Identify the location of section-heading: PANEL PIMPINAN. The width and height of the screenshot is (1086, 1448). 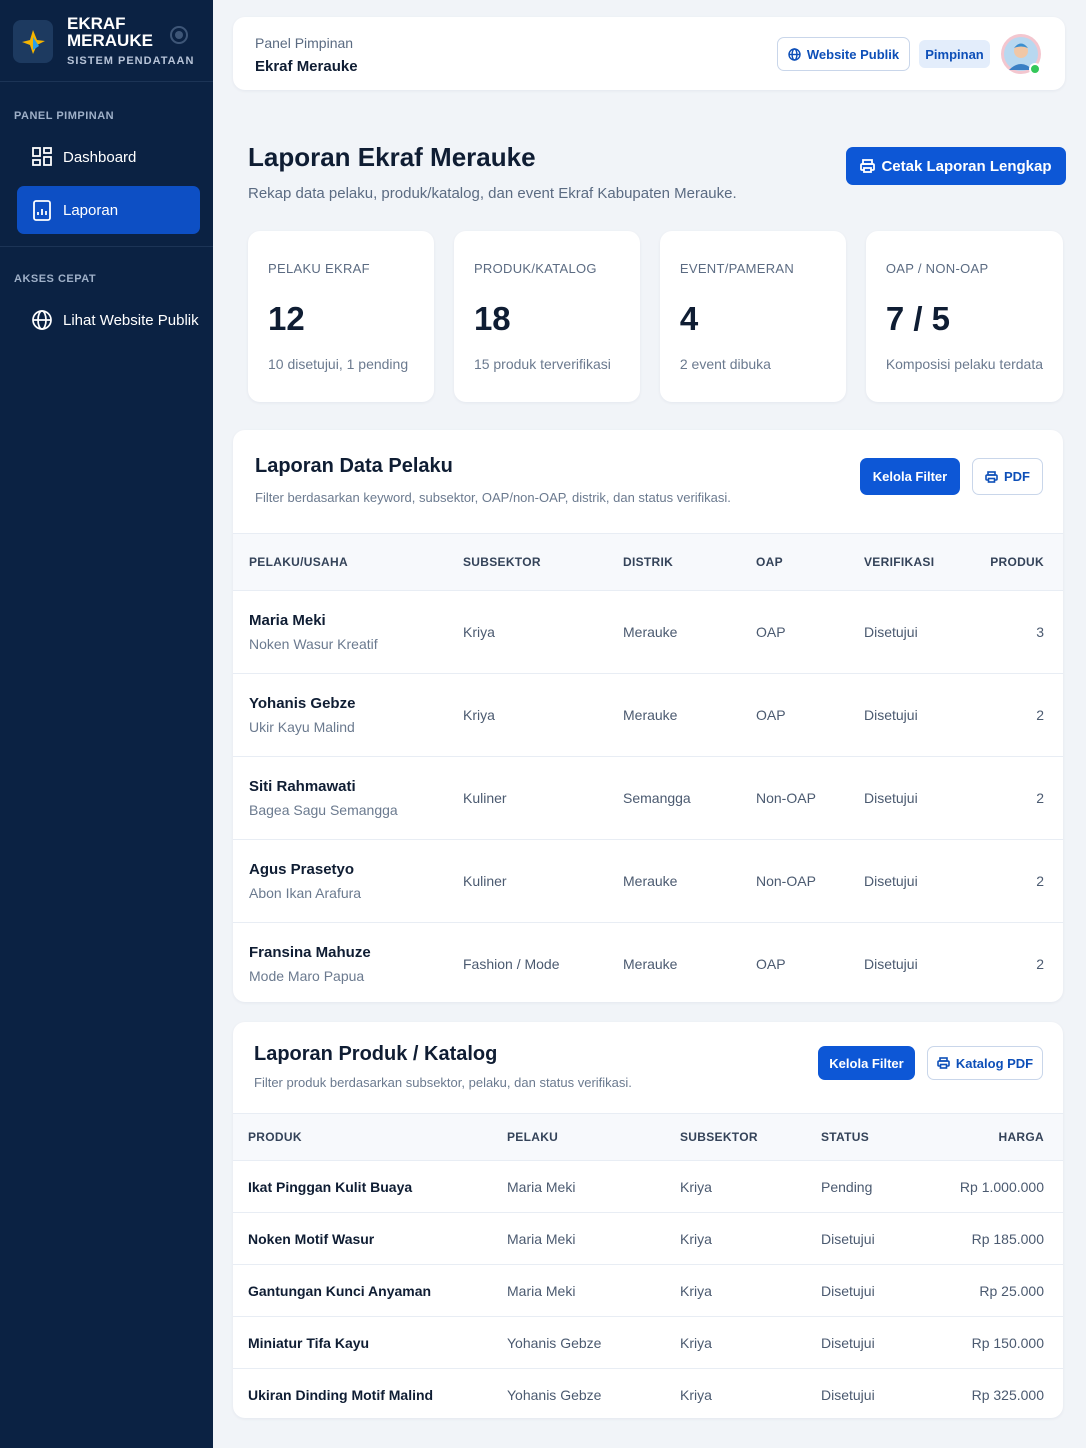
(64, 116).